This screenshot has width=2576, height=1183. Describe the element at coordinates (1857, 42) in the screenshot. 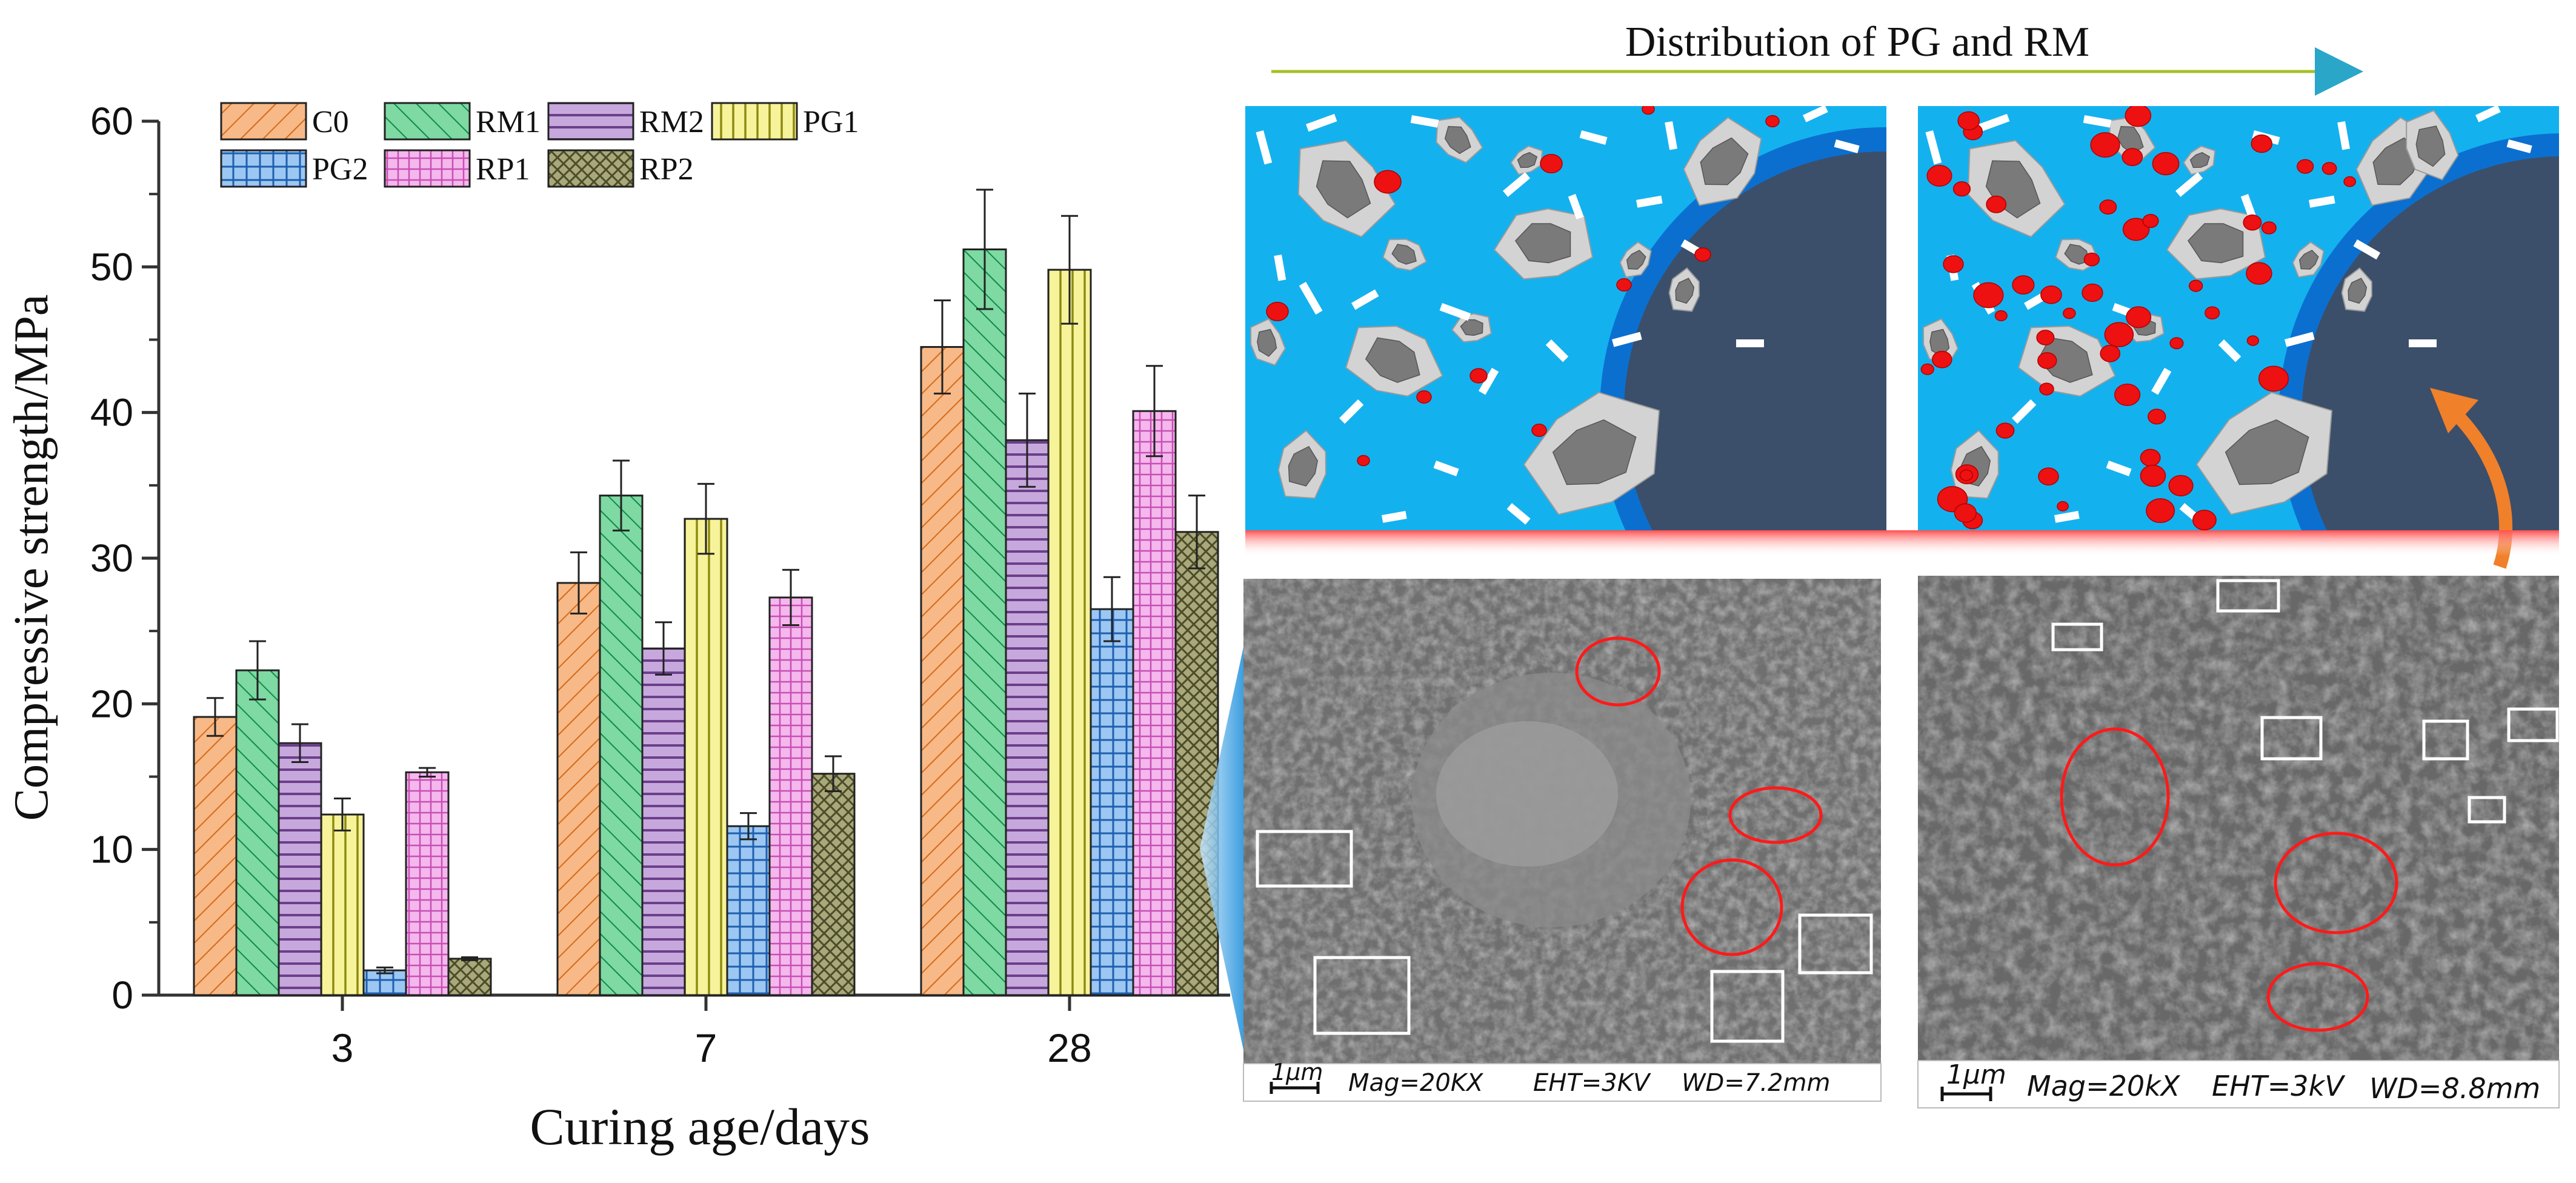

I see `schematic-title: Distribution of PG and RM` at that location.